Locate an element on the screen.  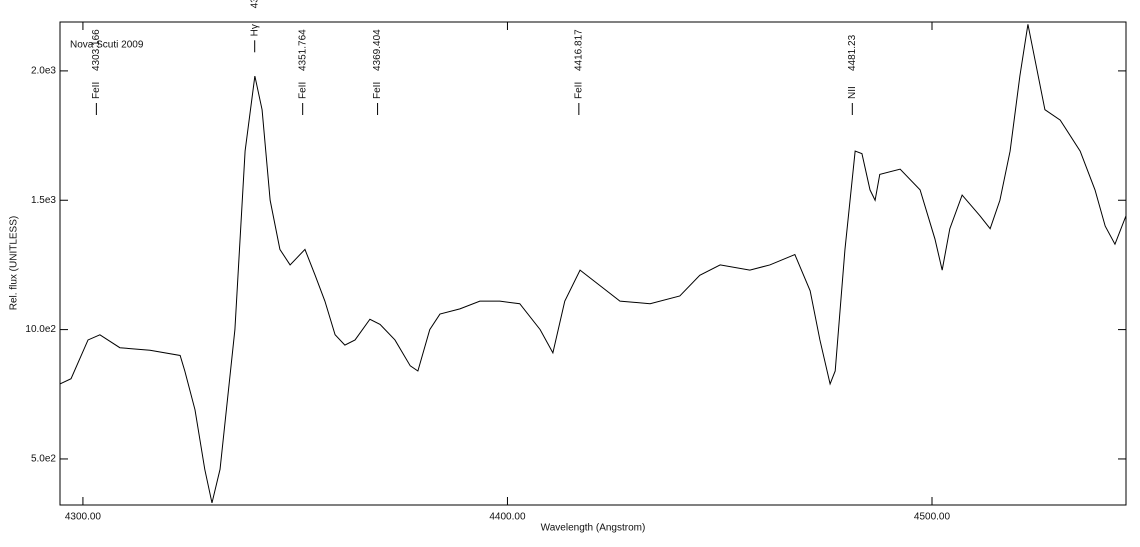
y-tick-label: 5.0e2 is located at coordinates (43, 459).